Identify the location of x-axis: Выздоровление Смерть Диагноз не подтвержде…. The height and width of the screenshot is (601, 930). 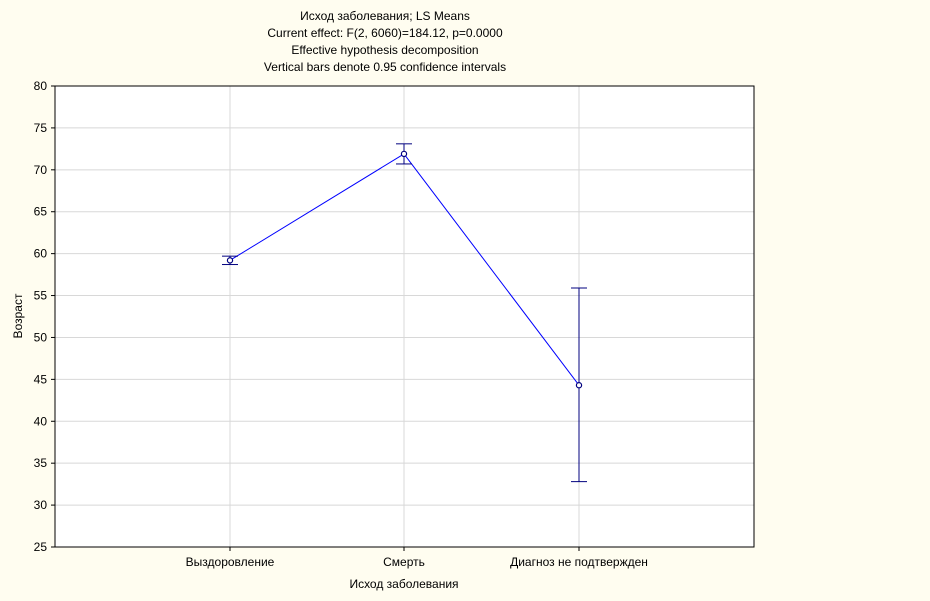
(417, 558).